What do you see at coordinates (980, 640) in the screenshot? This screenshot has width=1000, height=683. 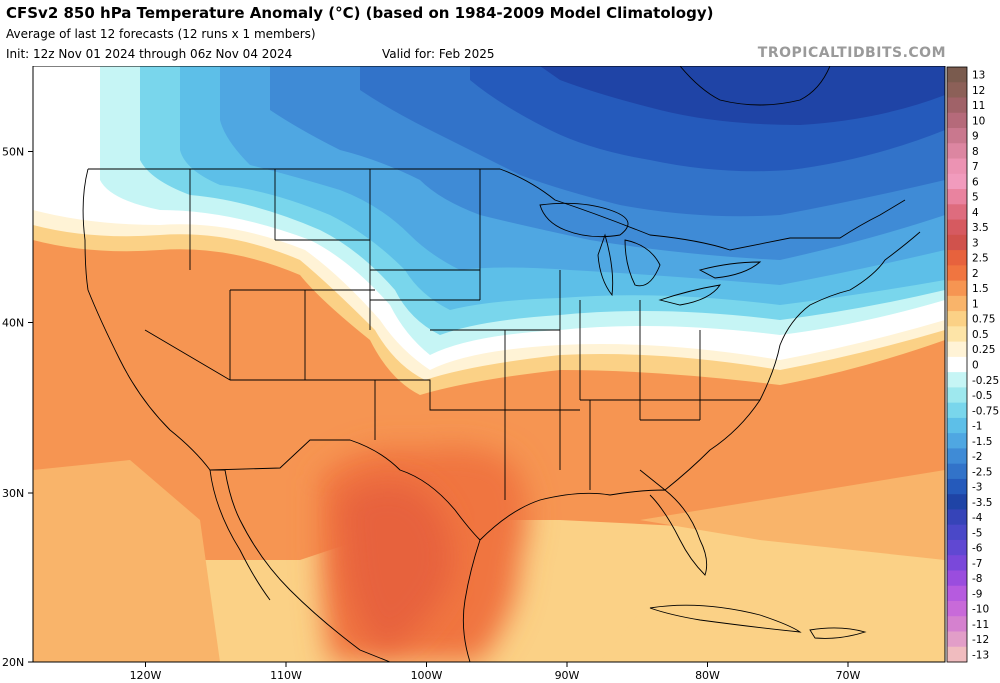 I see `colorbar-label: -12` at bounding box center [980, 640].